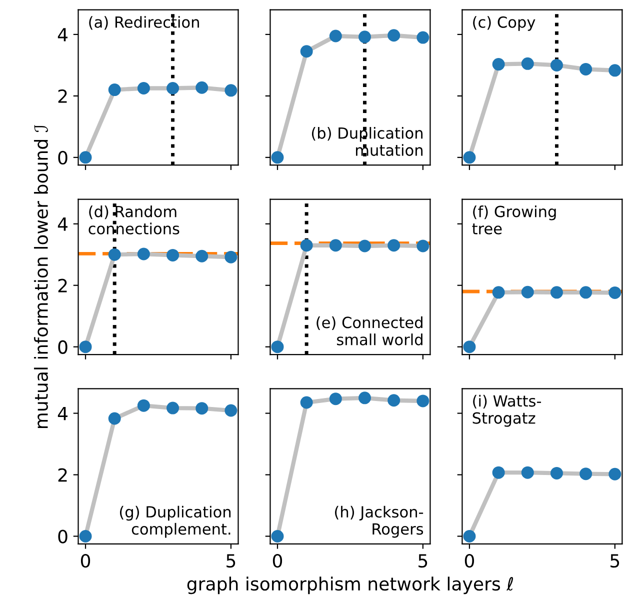 The width and height of the screenshot is (631, 616). Describe the element at coordinates (514, 219) in the screenshot. I see `annotation: (f) Growing tree` at that location.